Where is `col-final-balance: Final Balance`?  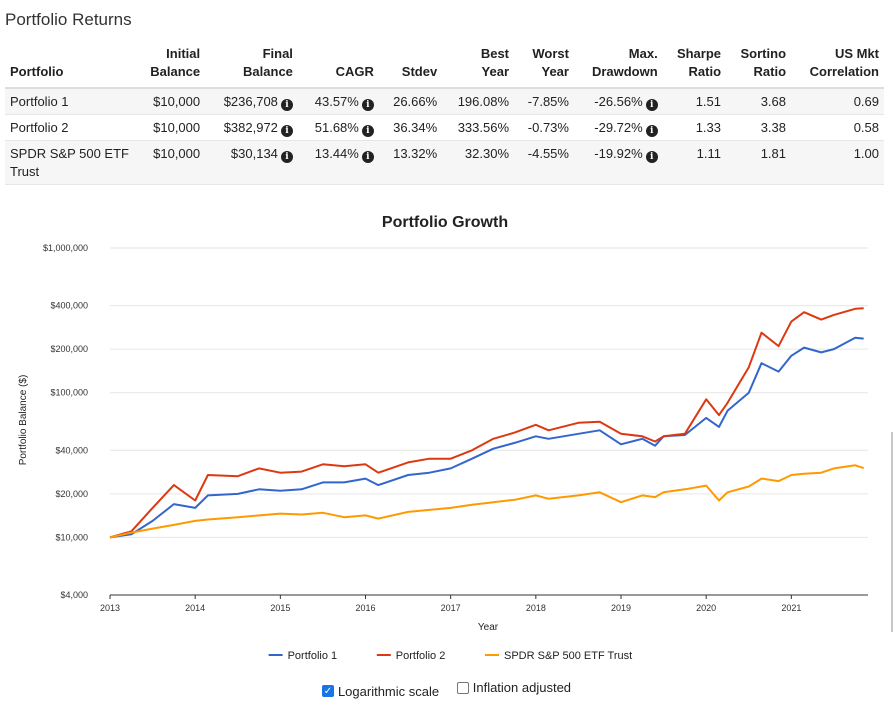 col-final-balance: Final Balance is located at coordinates (251, 65).